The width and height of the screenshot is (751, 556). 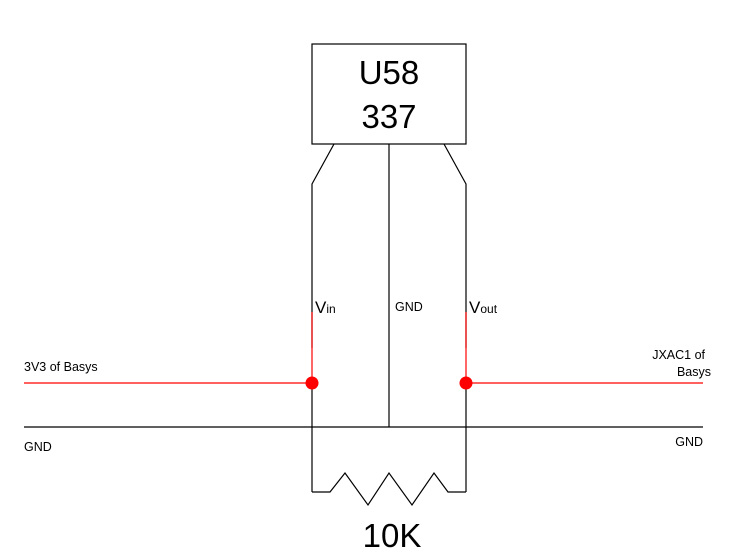 What do you see at coordinates (312, 383) in the screenshot?
I see `vin-junction-dot` at bounding box center [312, 383].